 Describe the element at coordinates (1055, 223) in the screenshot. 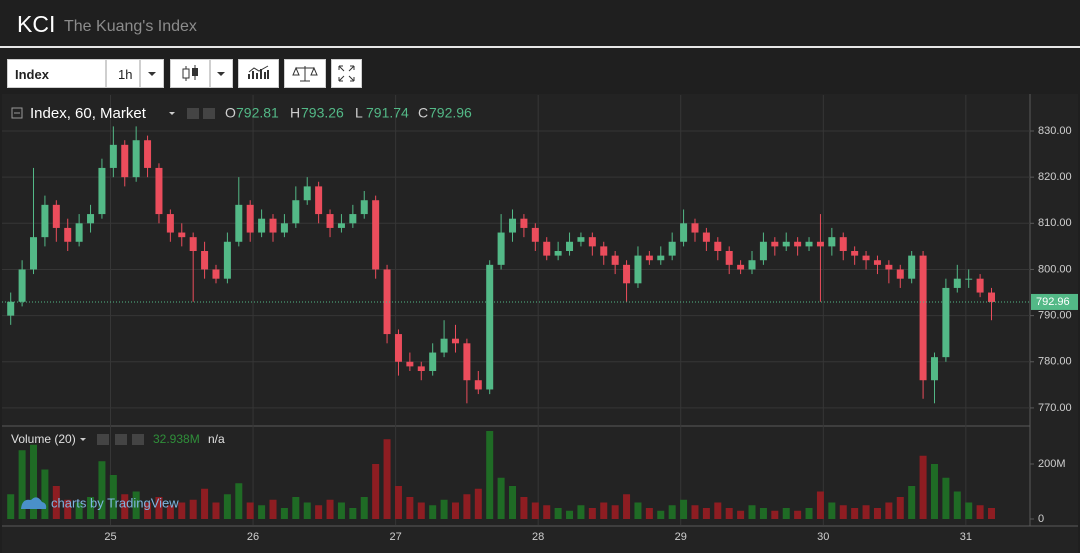

I see `y-tick-label: 810.00` at that location.